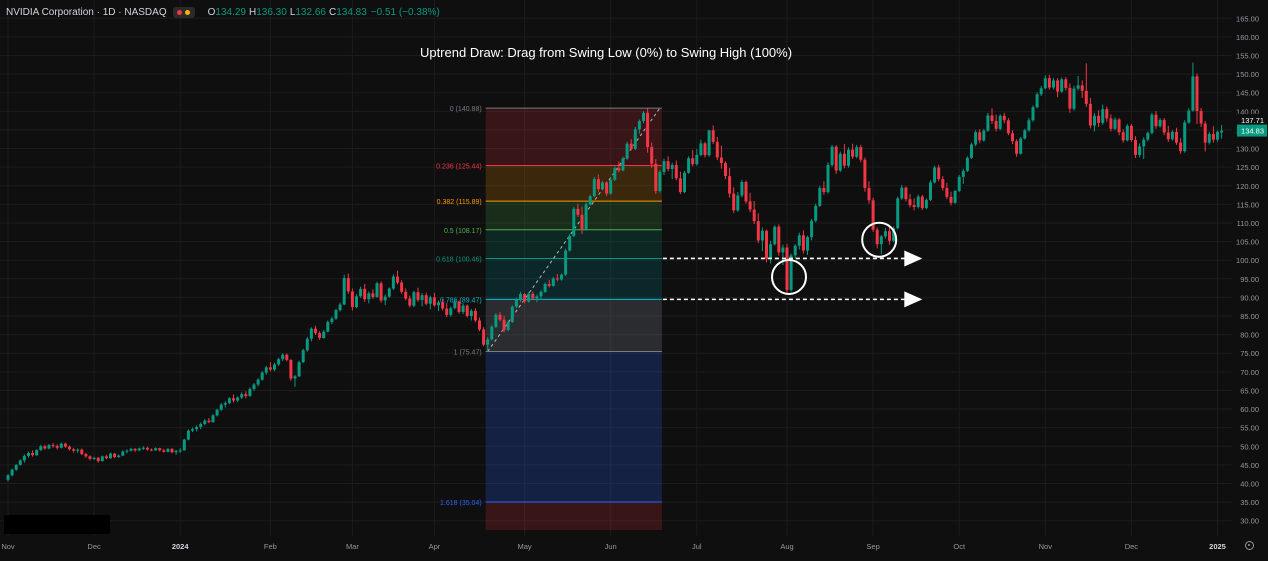  Describe the element at coordinates (1247, 93) in the screenshot. I see `y-axis-label: 145.00` at that location.